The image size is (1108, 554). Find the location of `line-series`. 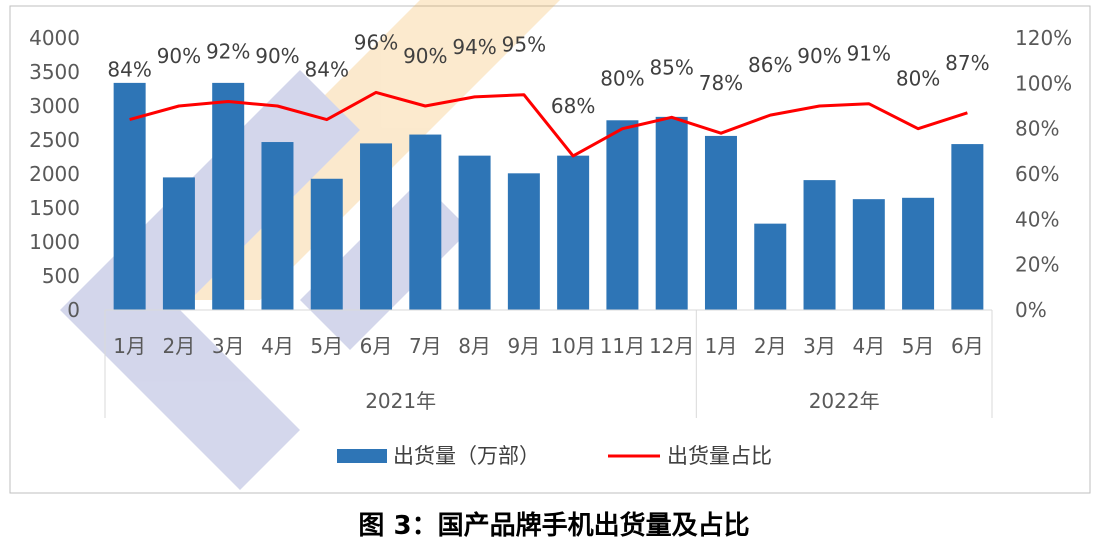

line-series is located at coordinates (548, 124).